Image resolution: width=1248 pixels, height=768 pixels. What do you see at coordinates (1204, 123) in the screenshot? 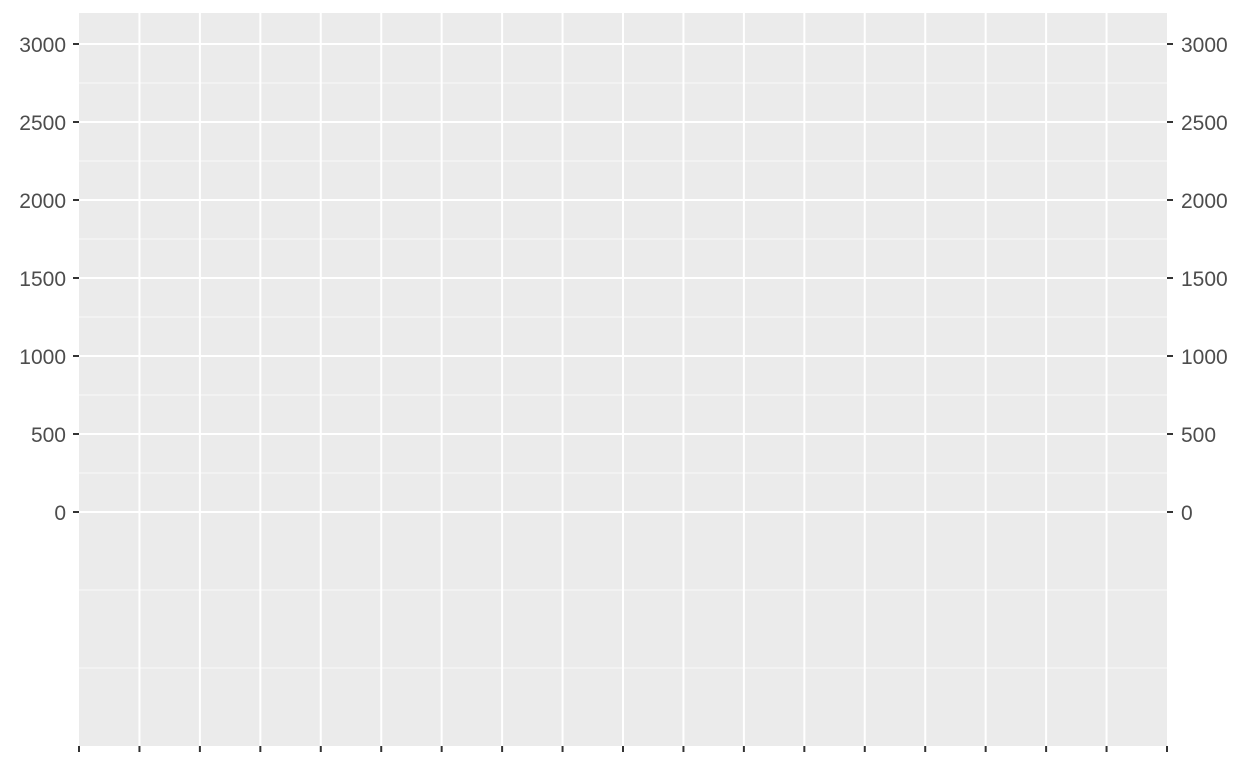
I see `y-tick-label-right: 2500` at bounding box center [1204, 123].